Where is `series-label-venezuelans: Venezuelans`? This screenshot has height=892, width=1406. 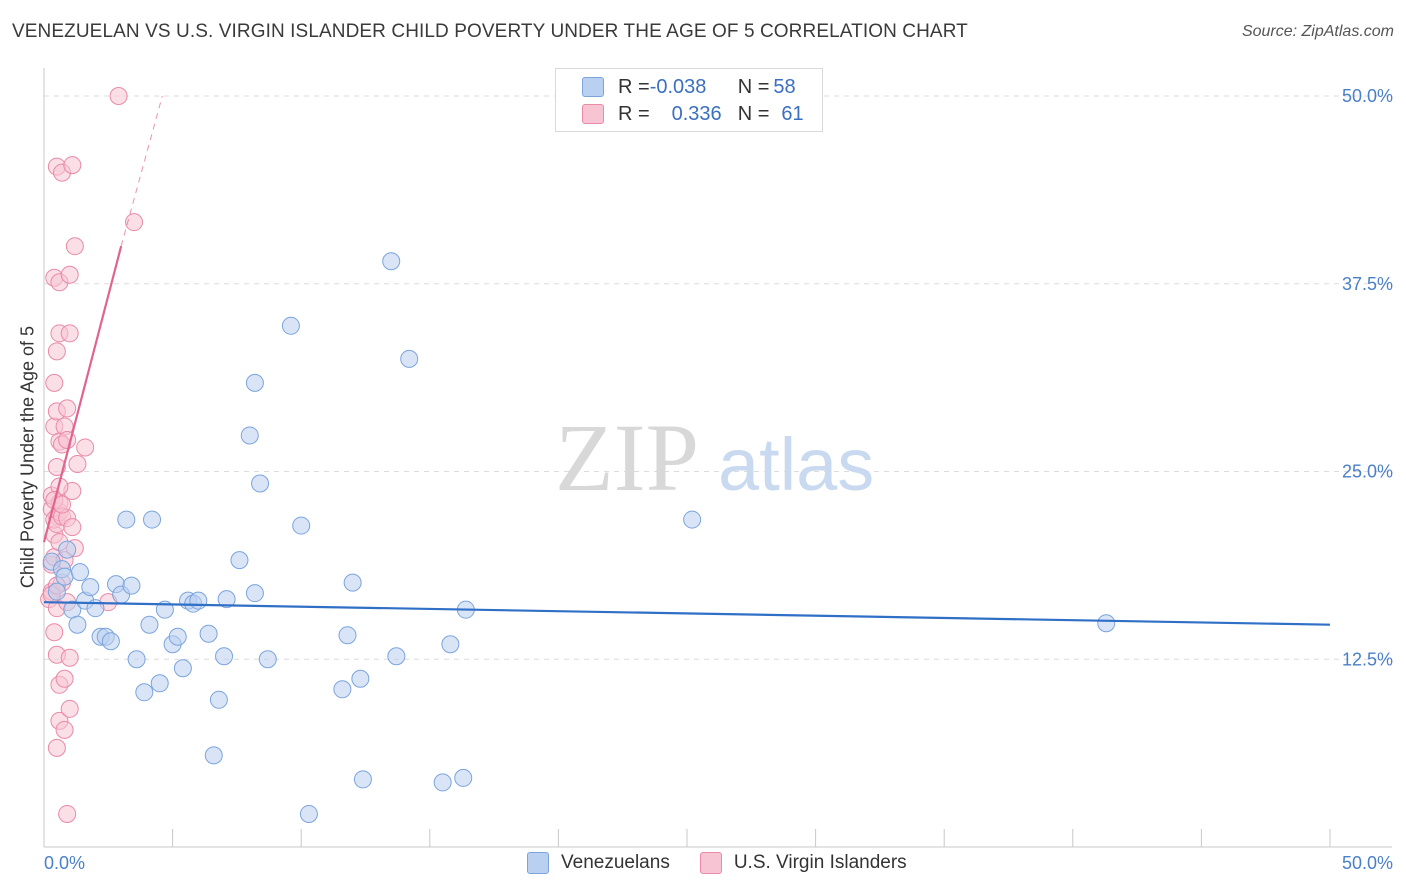
series-label-venezuelans: Venezuelans is located at coordinates (615, 862).